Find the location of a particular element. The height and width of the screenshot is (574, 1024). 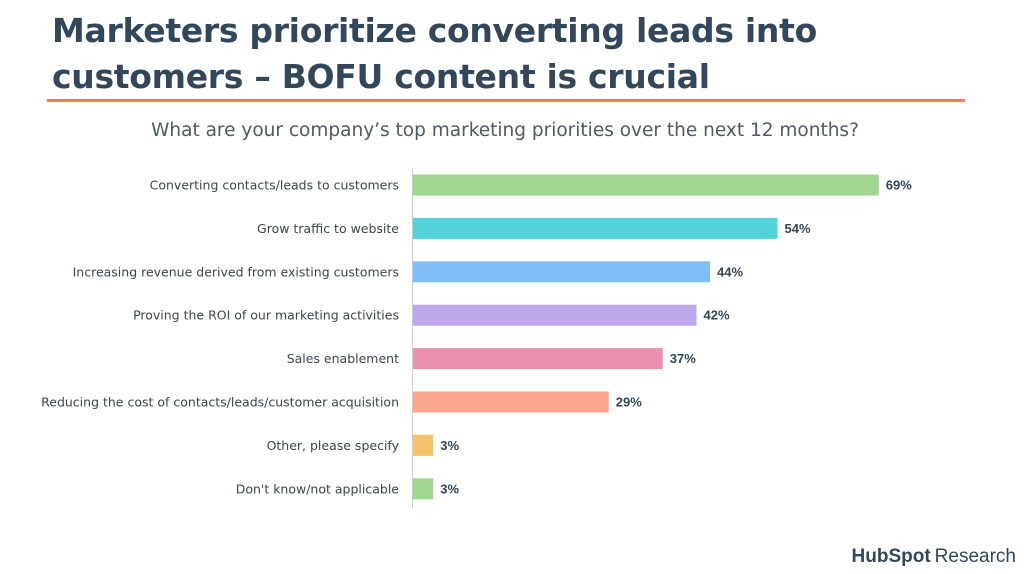

category-label: Don't know/not applicable is located at coordinates (318, 488).